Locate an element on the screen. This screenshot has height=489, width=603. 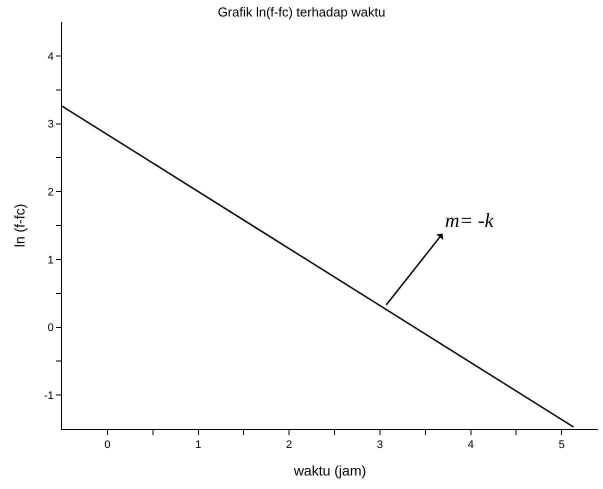
x-tick-label: 0 is located at coordinates (107, 445).